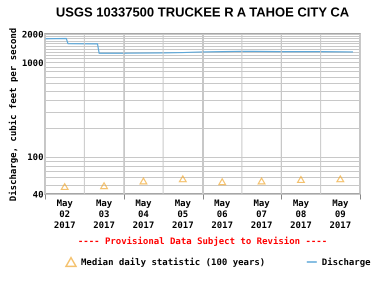  What do you see at coordinates (199, 46) in the screenshot?
I see `line-series` at bounding box center [199, 46].